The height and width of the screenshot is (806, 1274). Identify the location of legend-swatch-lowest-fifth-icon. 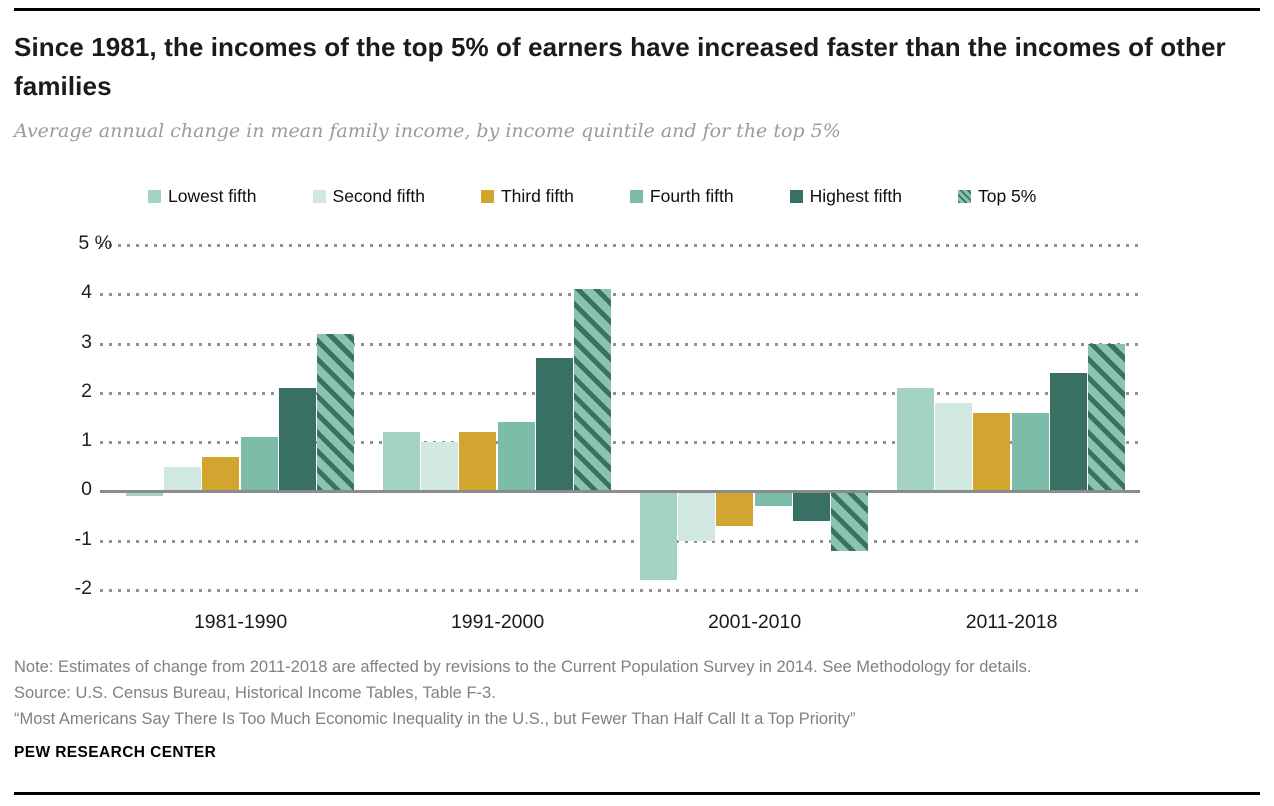
(154, 196).